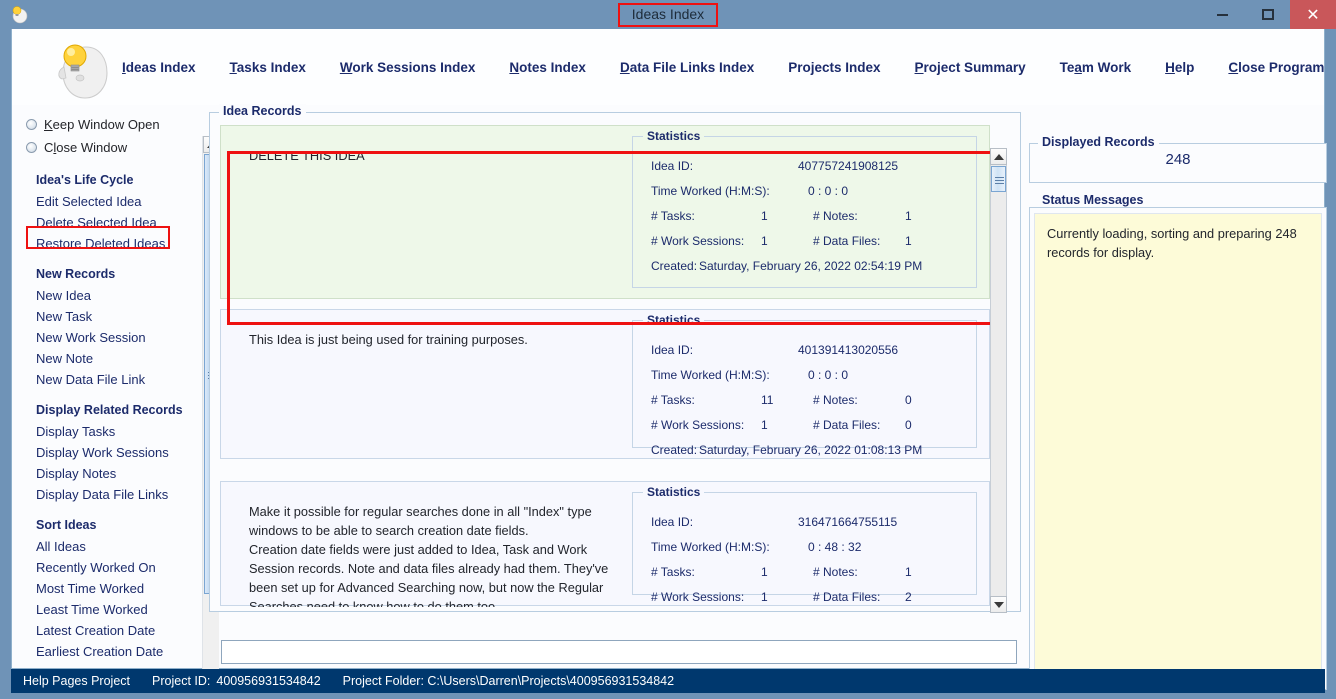 This screenshot has height=699, width=1336. What do you see at coordinates (998, 380) in the screenshot?
I see `records-scrollbar` at bounding box center [998, 380].